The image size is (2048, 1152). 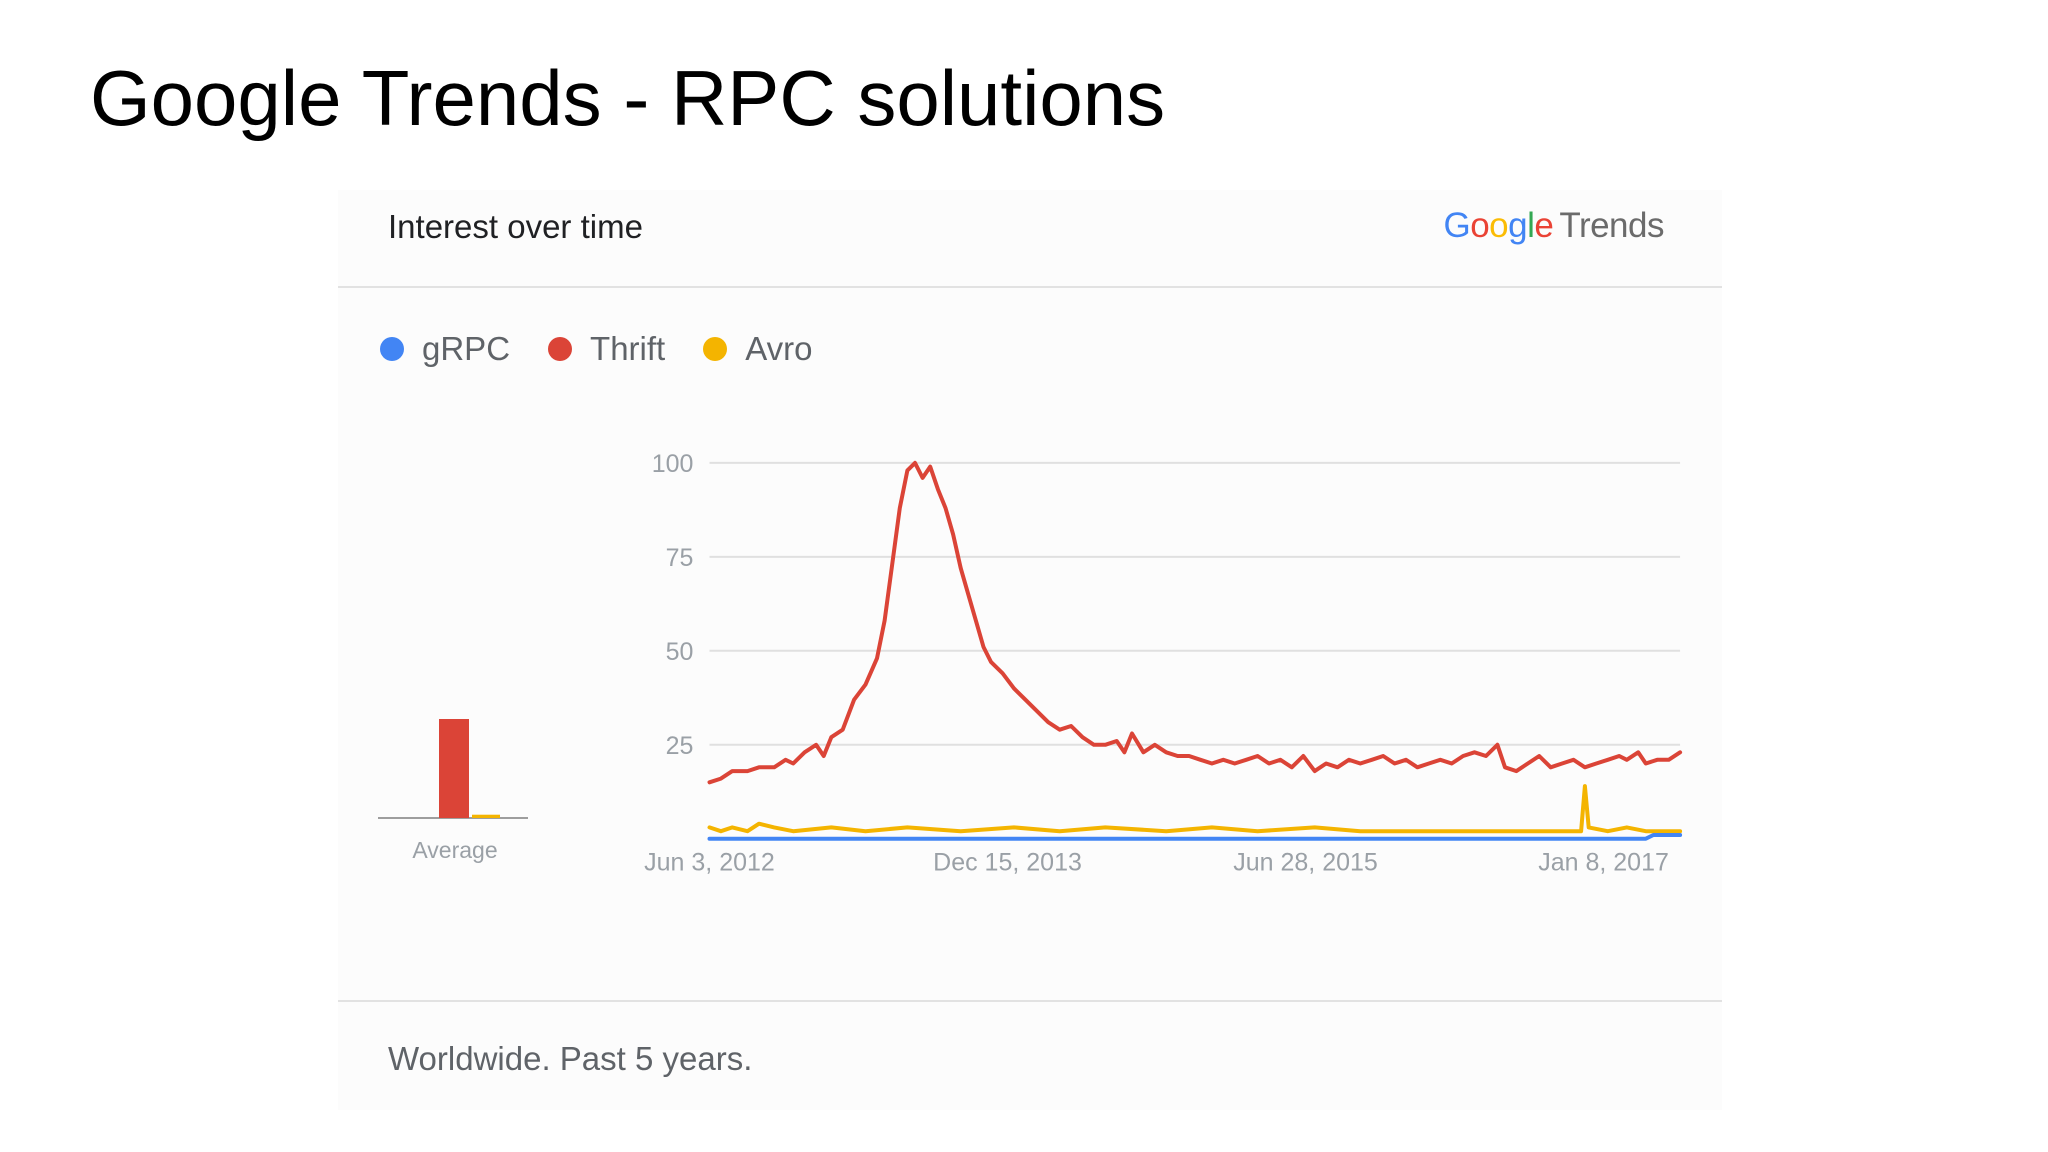 I want to click on legend-item-grpc: gRPC, so click(x=445, y=349).